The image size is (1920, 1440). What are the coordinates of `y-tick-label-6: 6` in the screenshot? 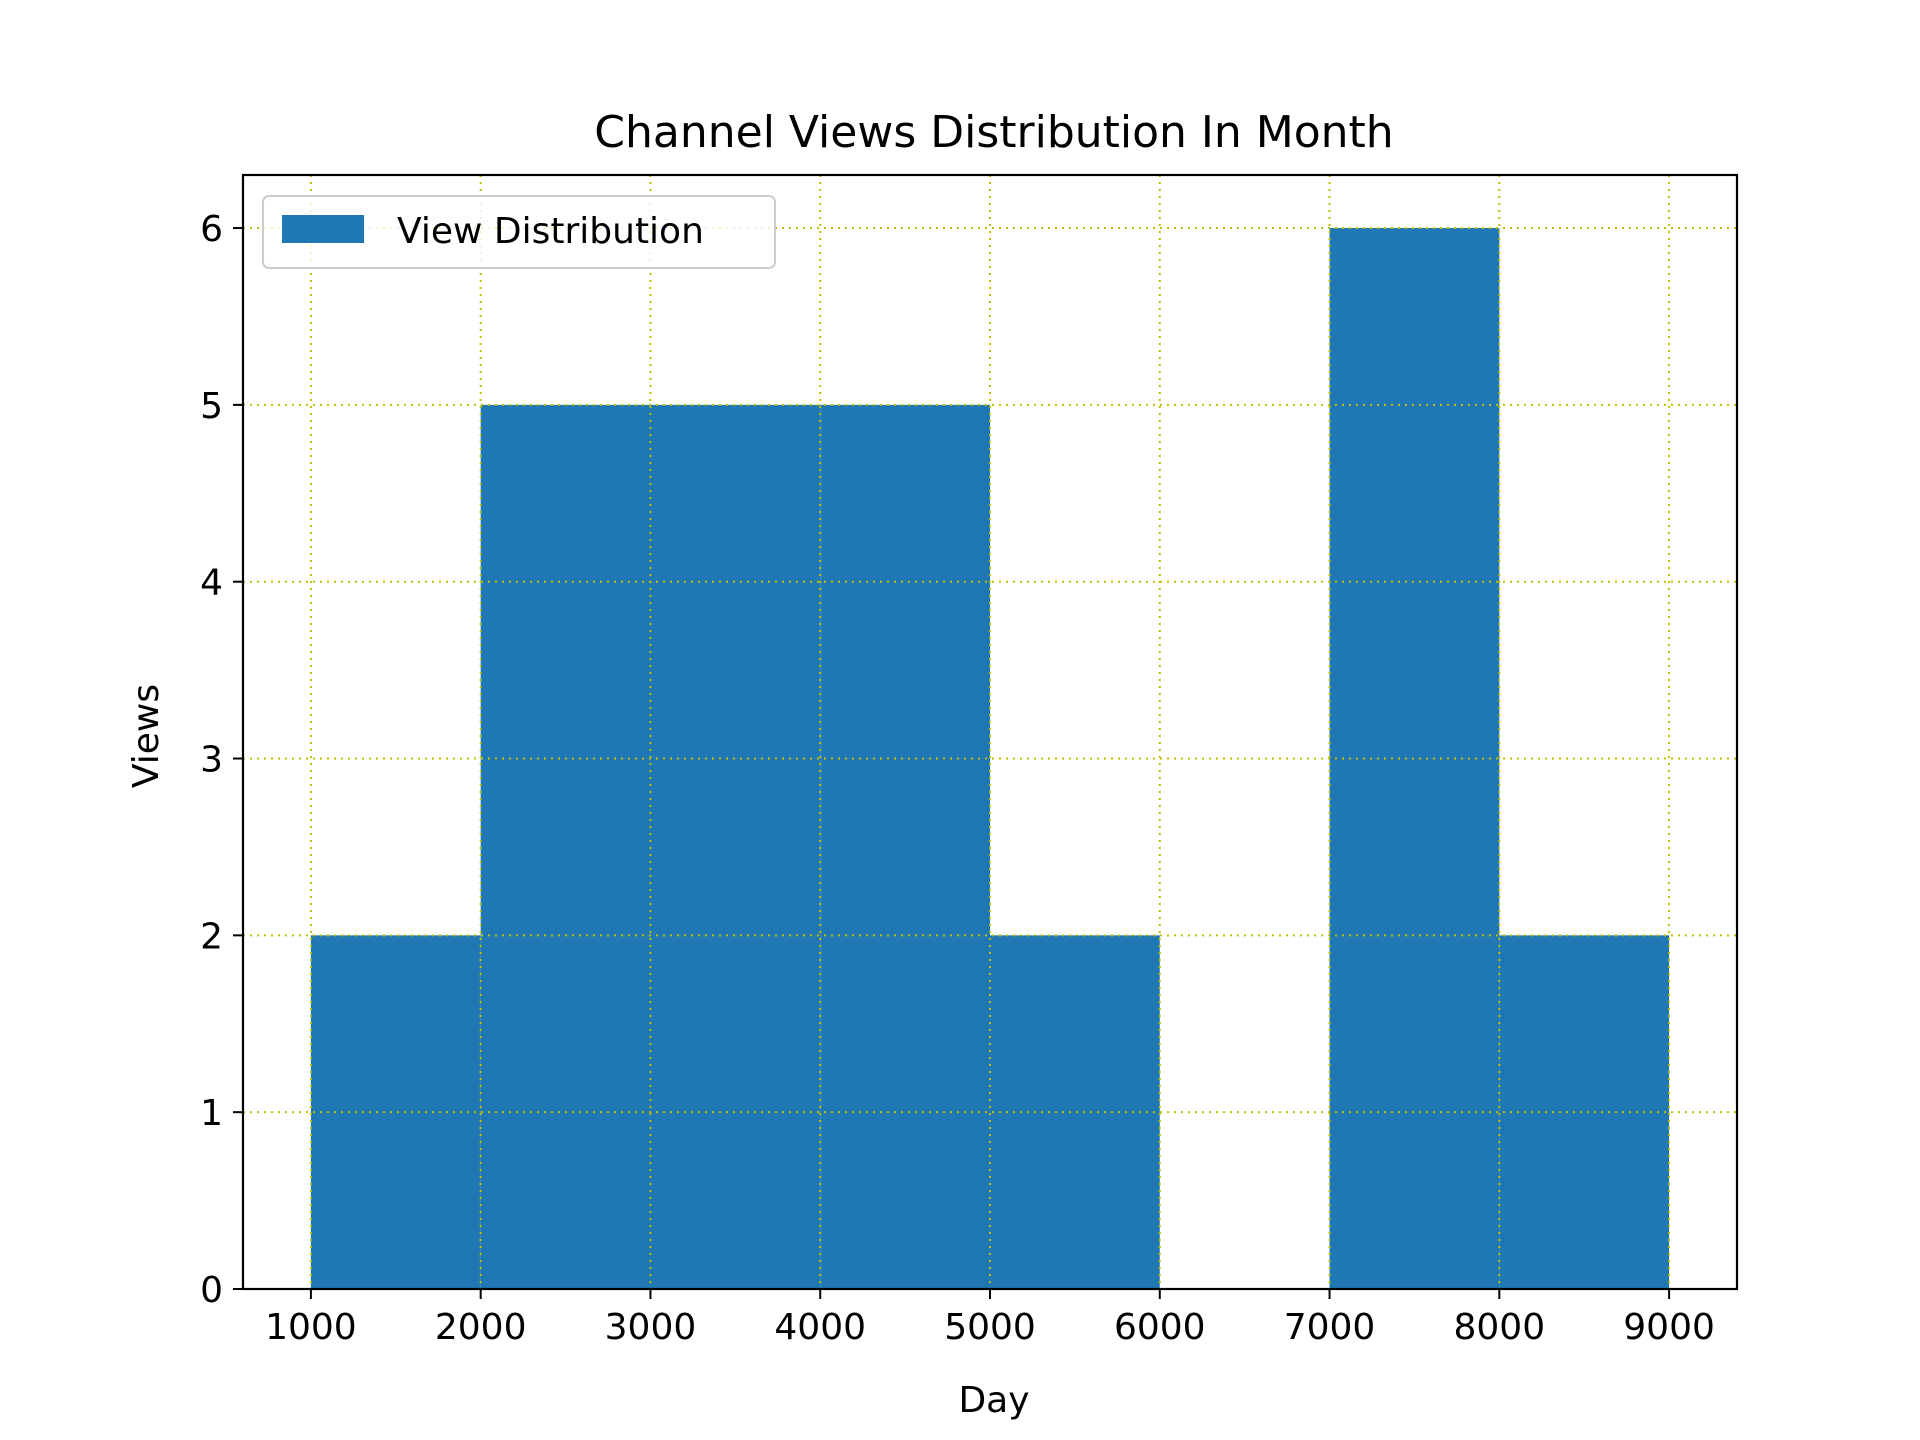 It's located at (211, 229).